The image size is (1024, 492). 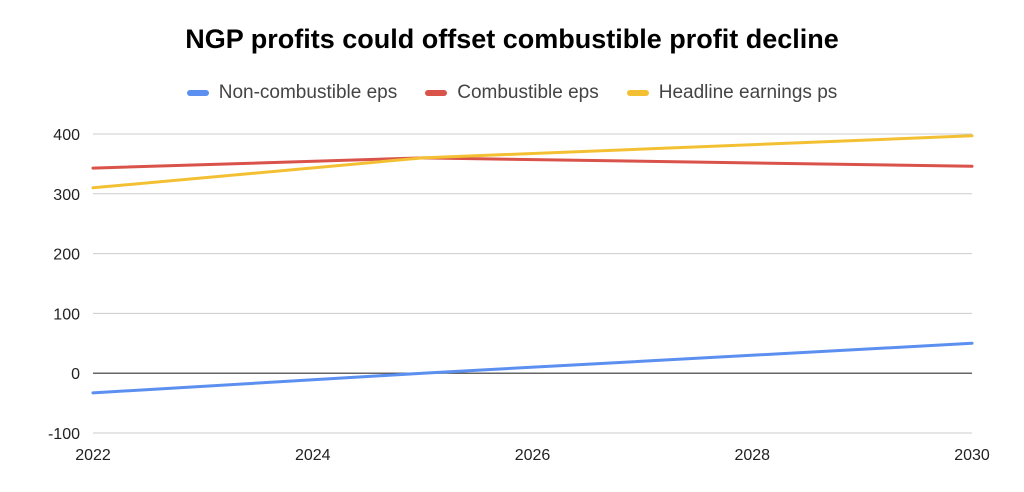 I want to click on x-tick-label-2028: 2028, so click(x=752, y=455).